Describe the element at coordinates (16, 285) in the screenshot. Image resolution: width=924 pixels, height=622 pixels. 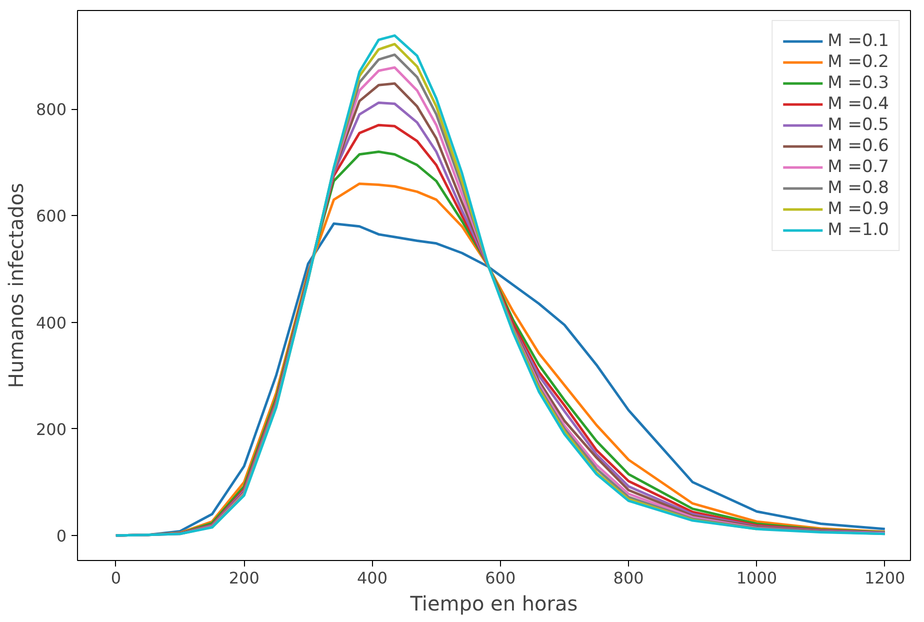
I see `y-axis-title: Humanos infectados` at that location.